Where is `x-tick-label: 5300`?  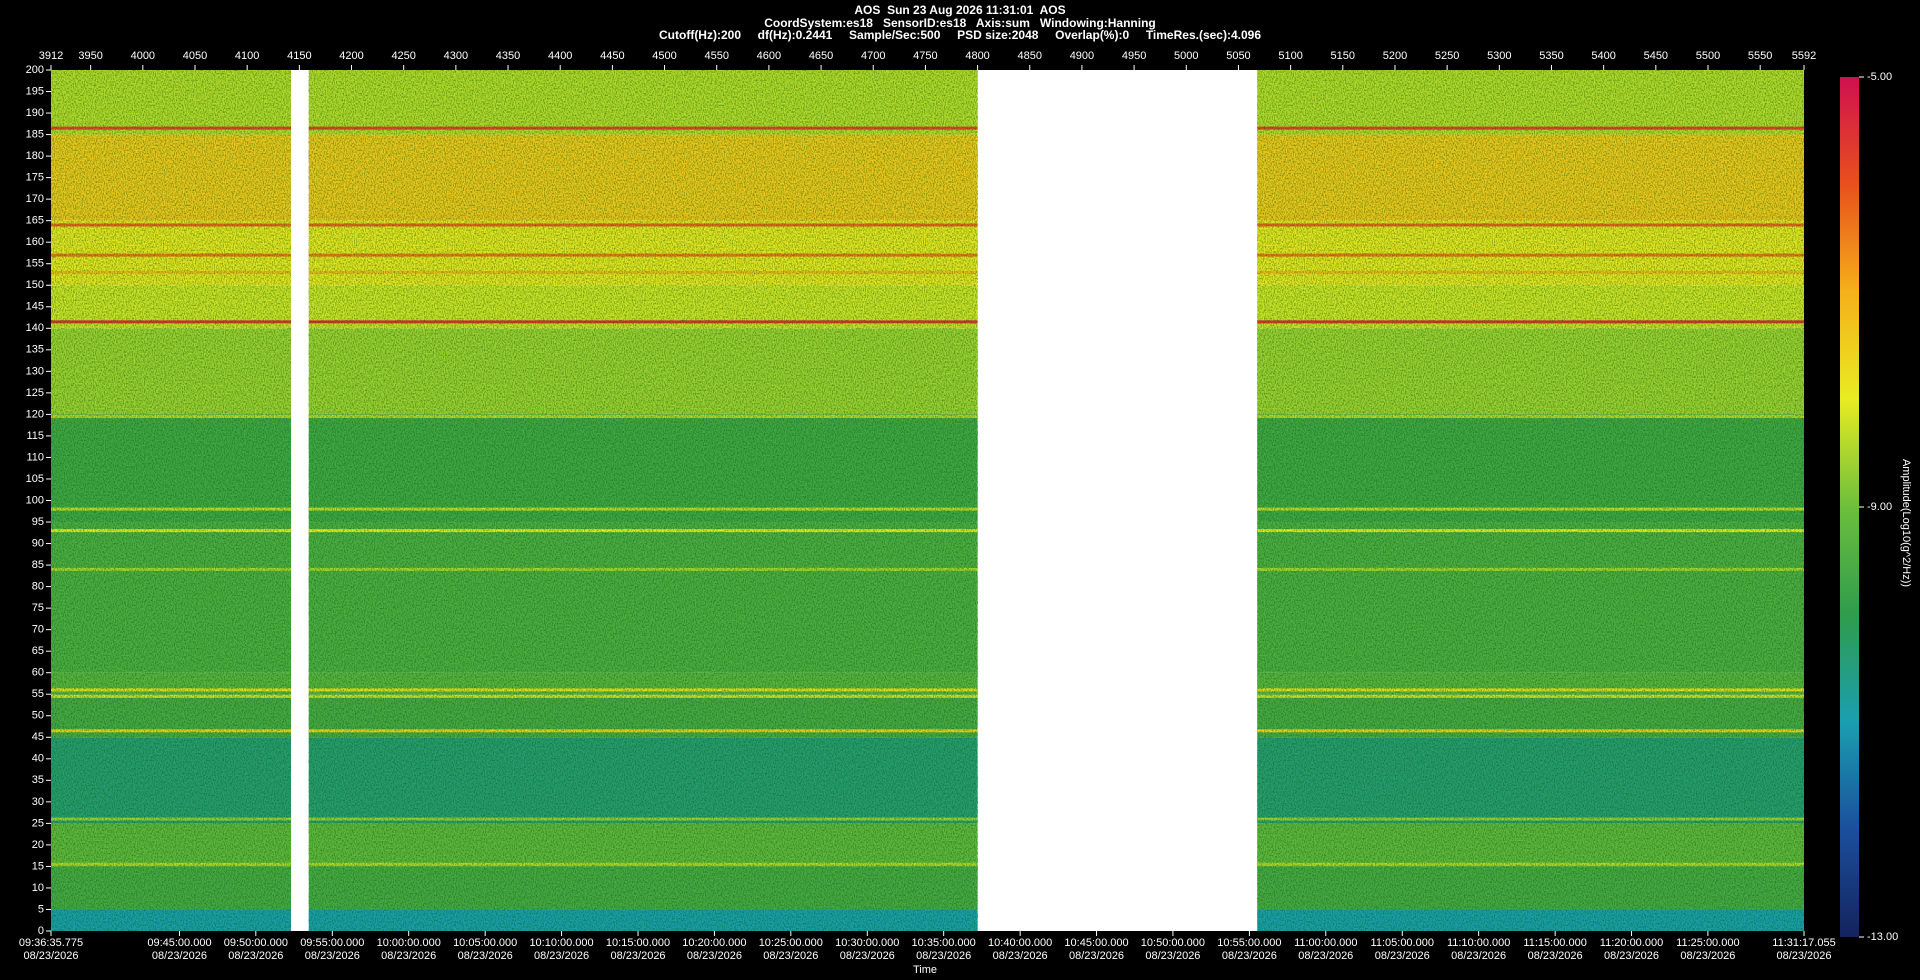 x-tick-label: 5300 is located at coordinates (1499, 56).